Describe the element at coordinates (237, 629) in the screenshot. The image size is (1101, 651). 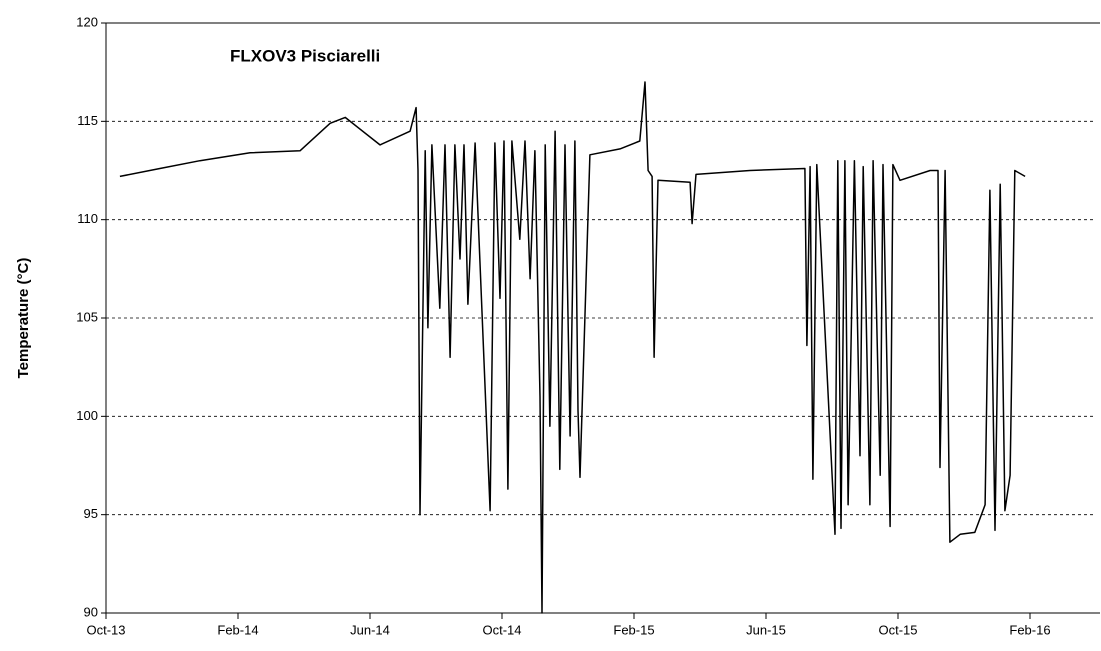
I see `x-tick-label: Feb-14` at that location.